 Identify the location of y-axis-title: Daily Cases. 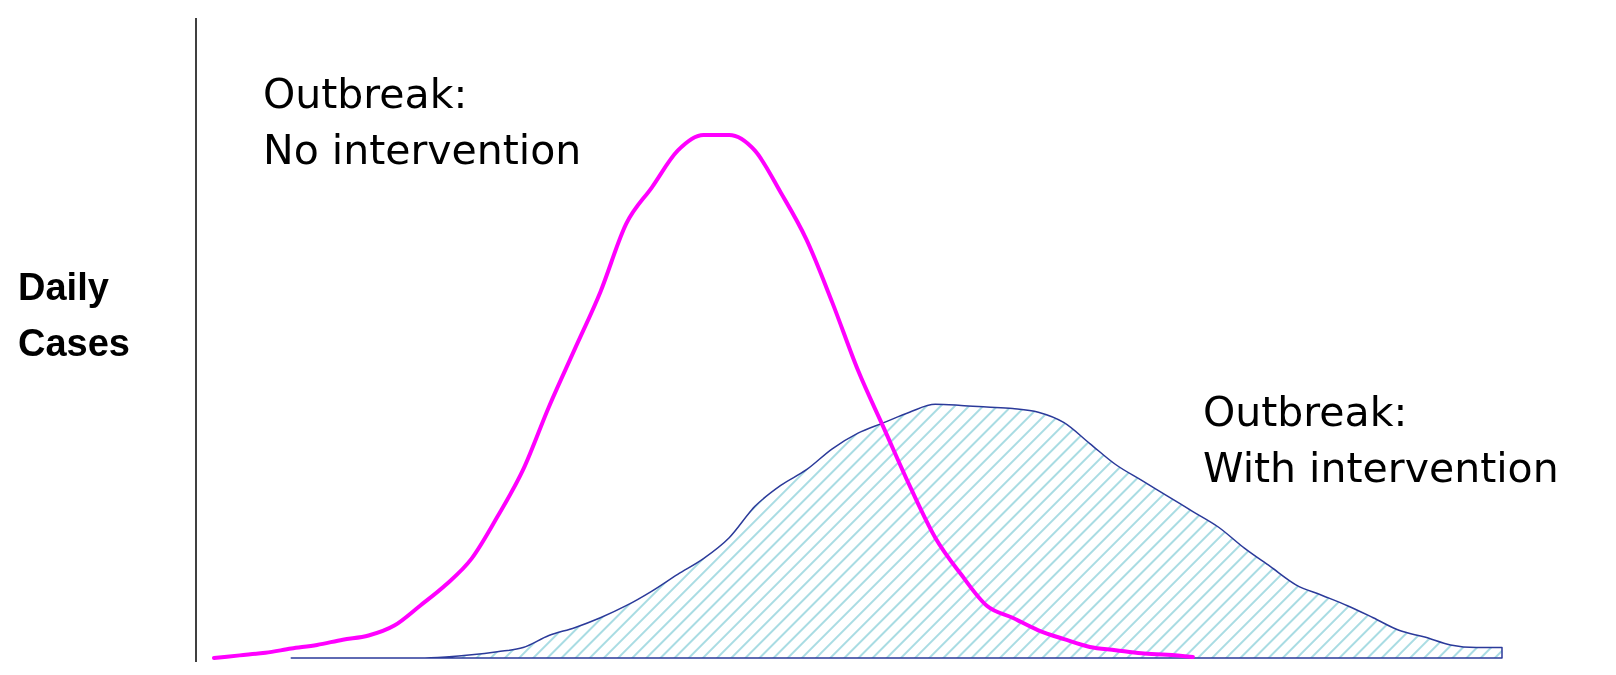
(74, 315).